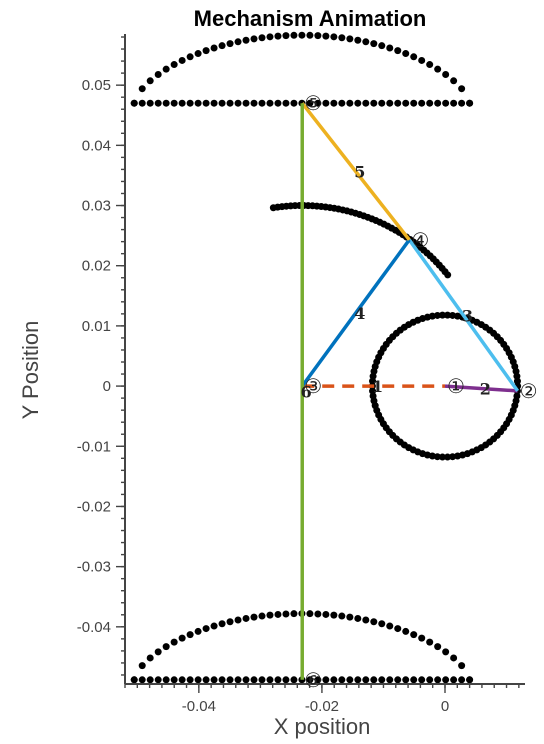 Image resolution: width=544 pixels, height=744 pixels. Describe the element at coordinates (529, 391) in the screenshot. I see `joint-label: ②` at that location.